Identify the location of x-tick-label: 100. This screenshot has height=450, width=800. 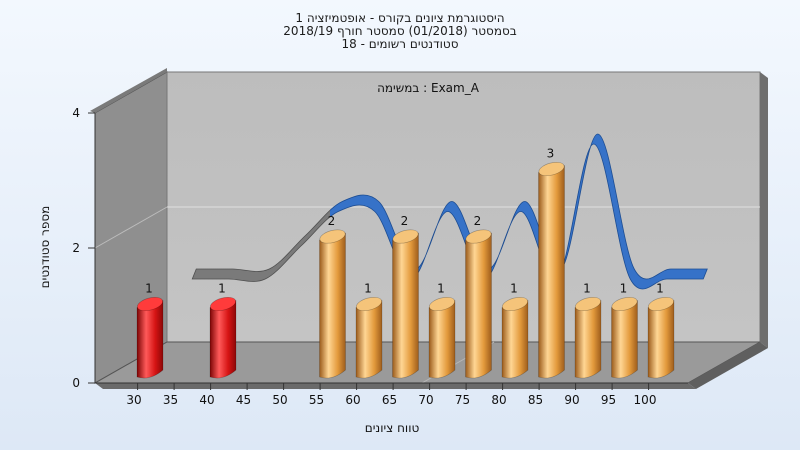
(645, 400).